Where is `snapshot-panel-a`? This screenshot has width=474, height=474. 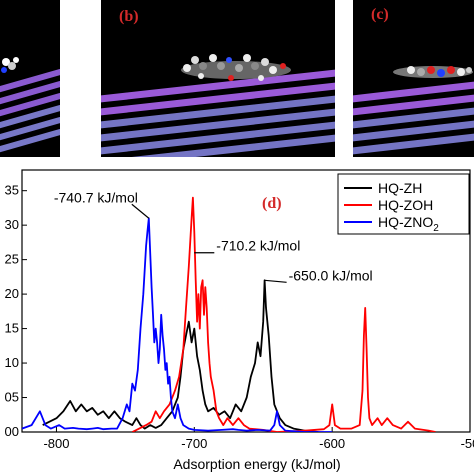 snapshot-panel-a is located at coordinates (30, 78).